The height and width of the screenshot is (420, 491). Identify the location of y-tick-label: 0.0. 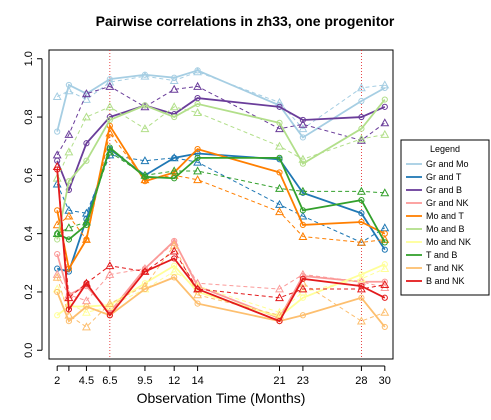
(29, 350).